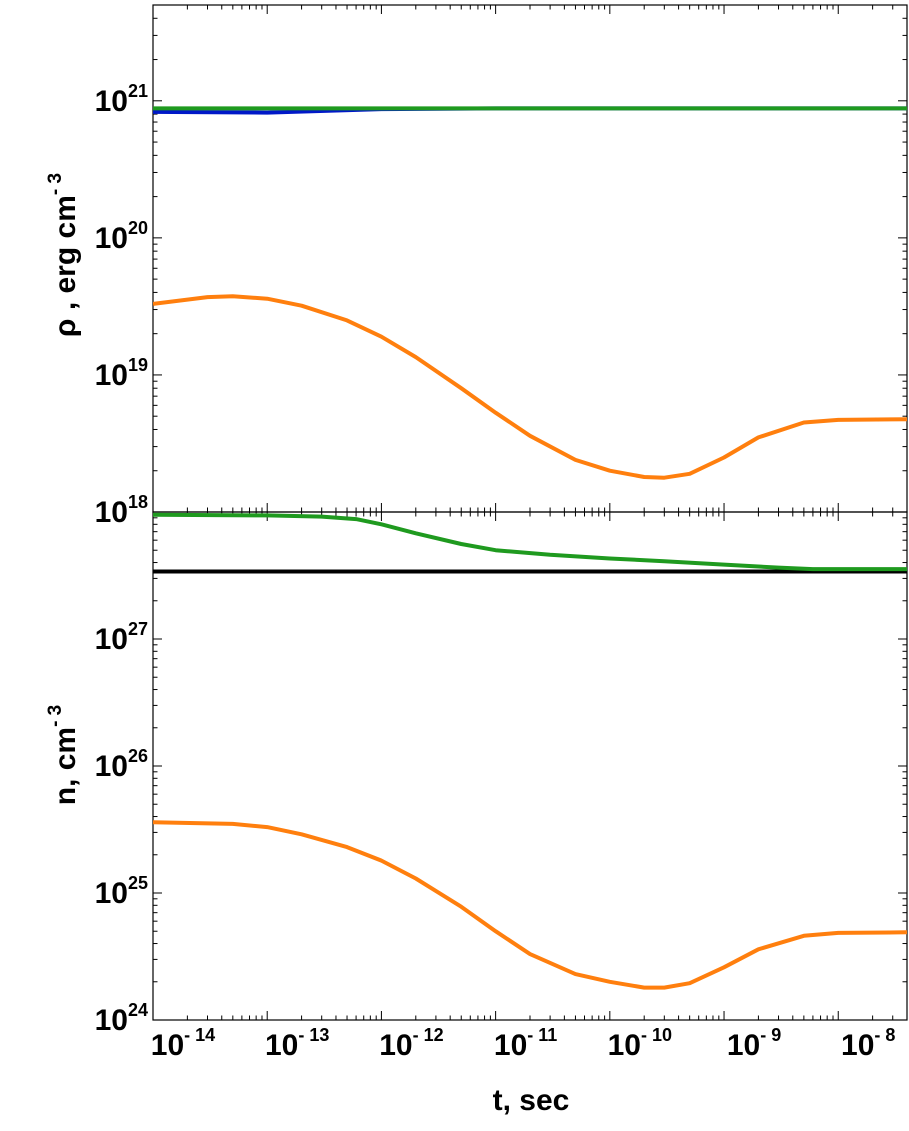 This screenshot has width=909, height=1131. I want to click on x-tick-label: 10- 9, so click(754, 1043).